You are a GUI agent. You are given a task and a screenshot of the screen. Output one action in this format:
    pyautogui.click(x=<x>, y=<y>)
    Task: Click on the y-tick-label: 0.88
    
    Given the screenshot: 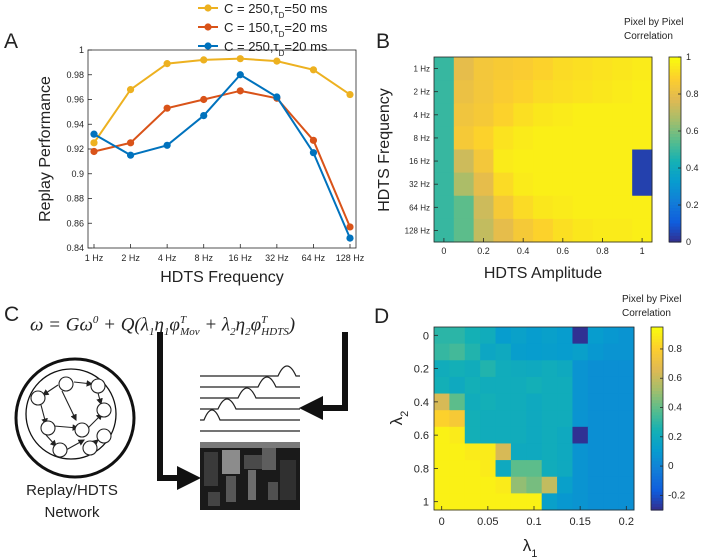 What is the action you would take?
    pyautogui.click(x=75, y=199)
    